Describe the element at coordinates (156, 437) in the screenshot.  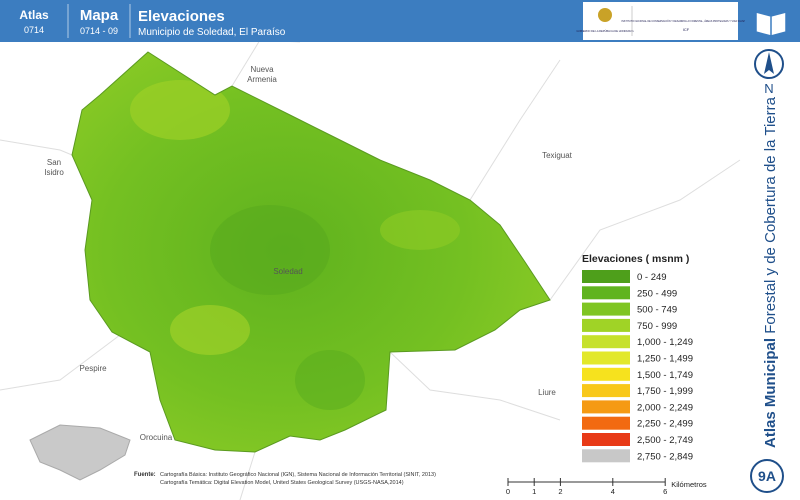
I see `place-label: Orocuina` at that location.